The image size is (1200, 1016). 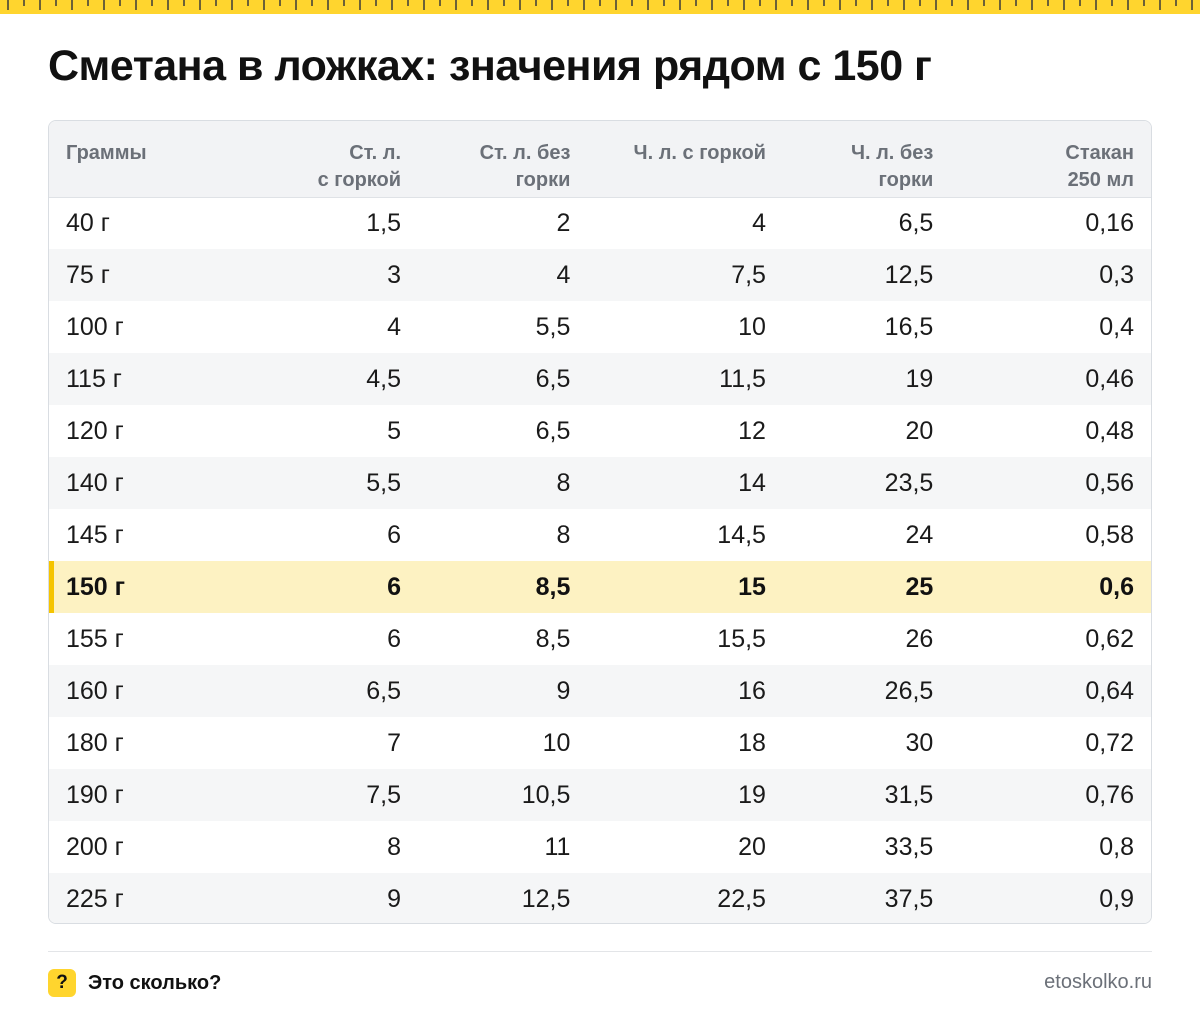 What do you see at coordinates (546, 794) in the screenshot?
I see `value-cell: 10,5` at bounding box center [546, 794].